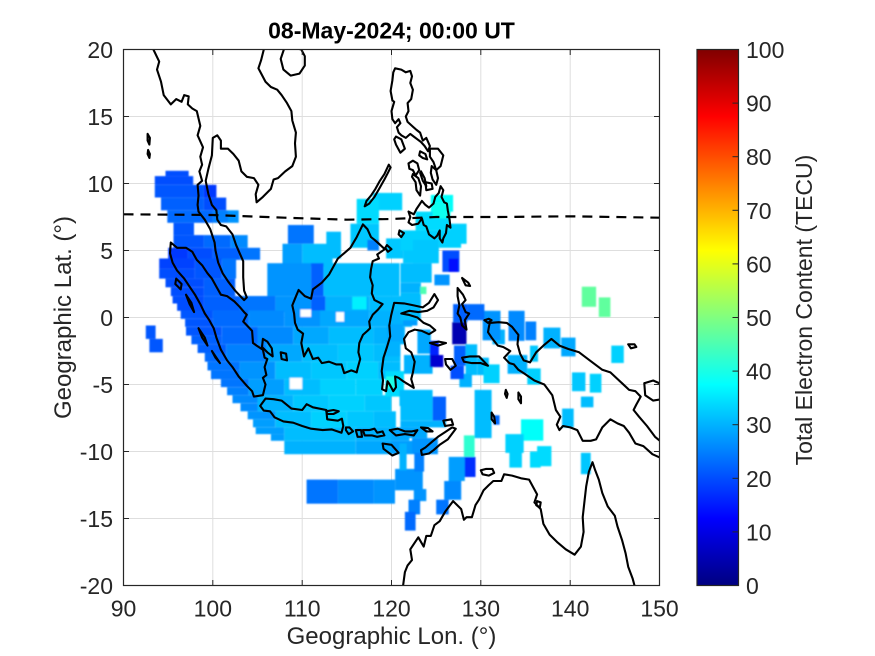 Image resolution: width=875 pixels, height=656 pixels. I want to click on svg-text: Total Electron Content (TECU), so click(804, 310).